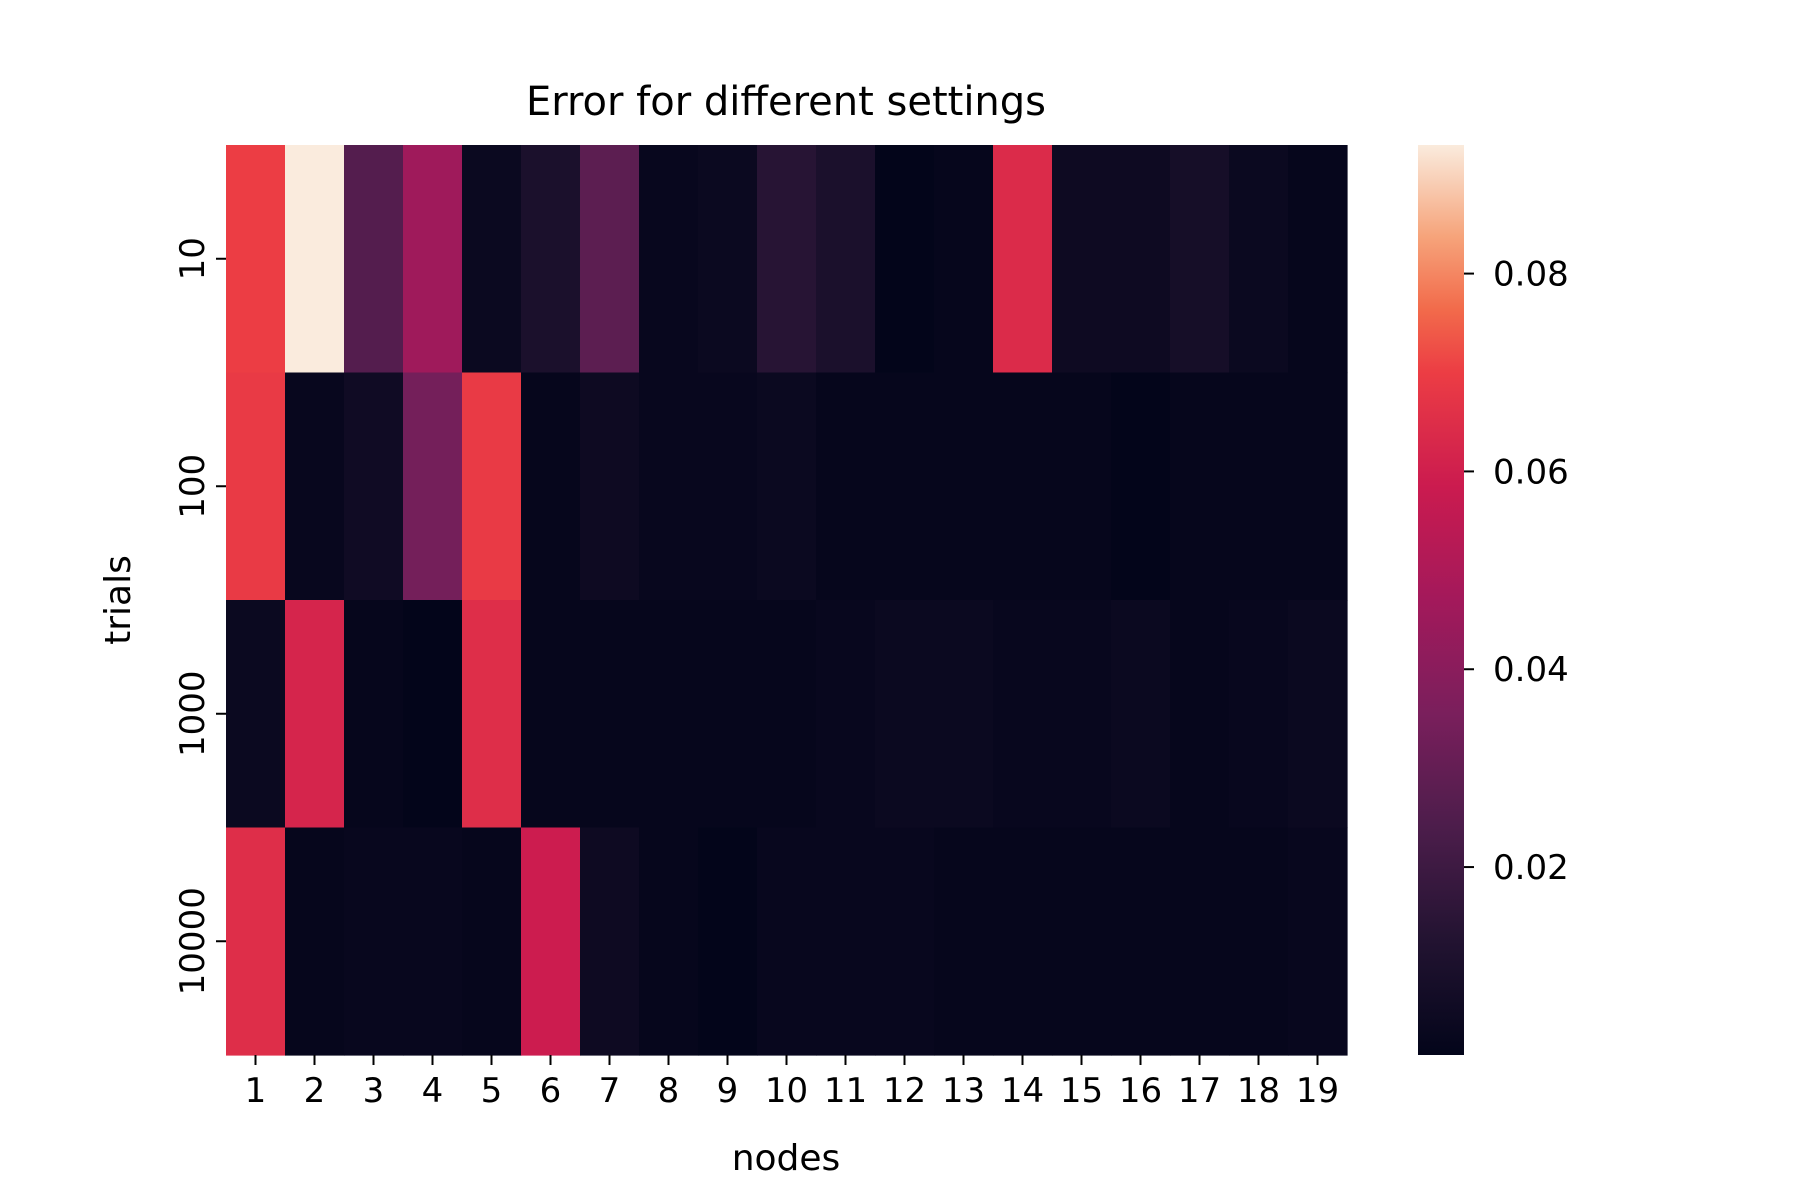  I want to click on colorbar-axis: 0.02 0.04 0.06 0.08, so click(1516, 571).